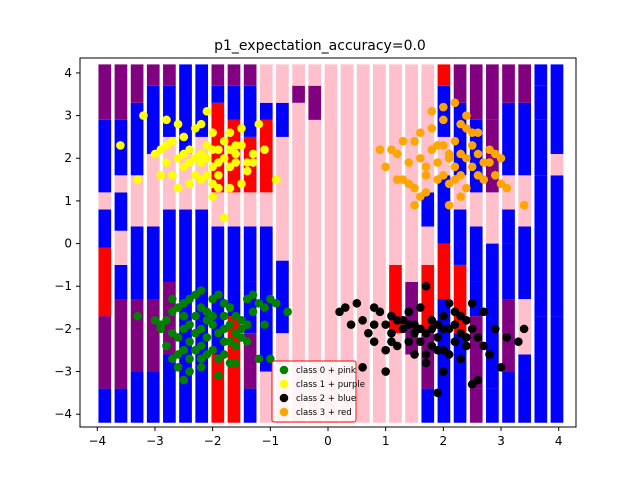 The height and width of the screenshot is (480, 640). Describe the element at coordinates (501, 441) in the screenshot. I see `x-tick-label-7: 3` at that location.